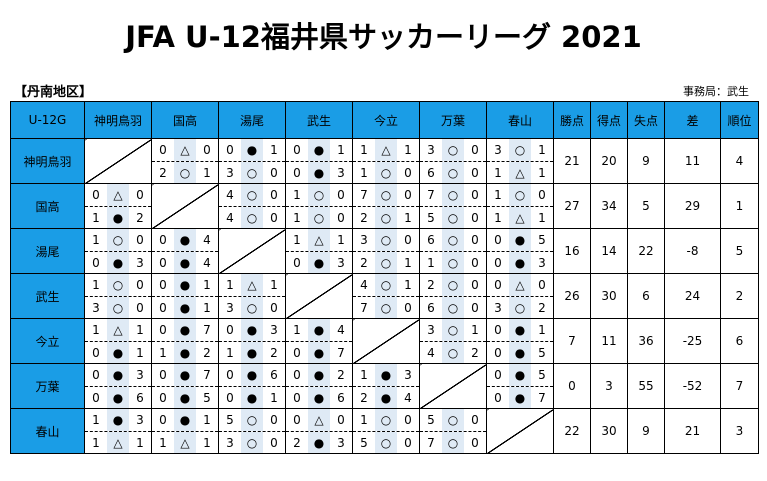 The width and height of the screenshot is (767, 481). What do you see at coordinates (185, 161) in the screenshot?
I see `match-cell: 0 △ 0 2 ○ 1` at bounding box center [185, 161].